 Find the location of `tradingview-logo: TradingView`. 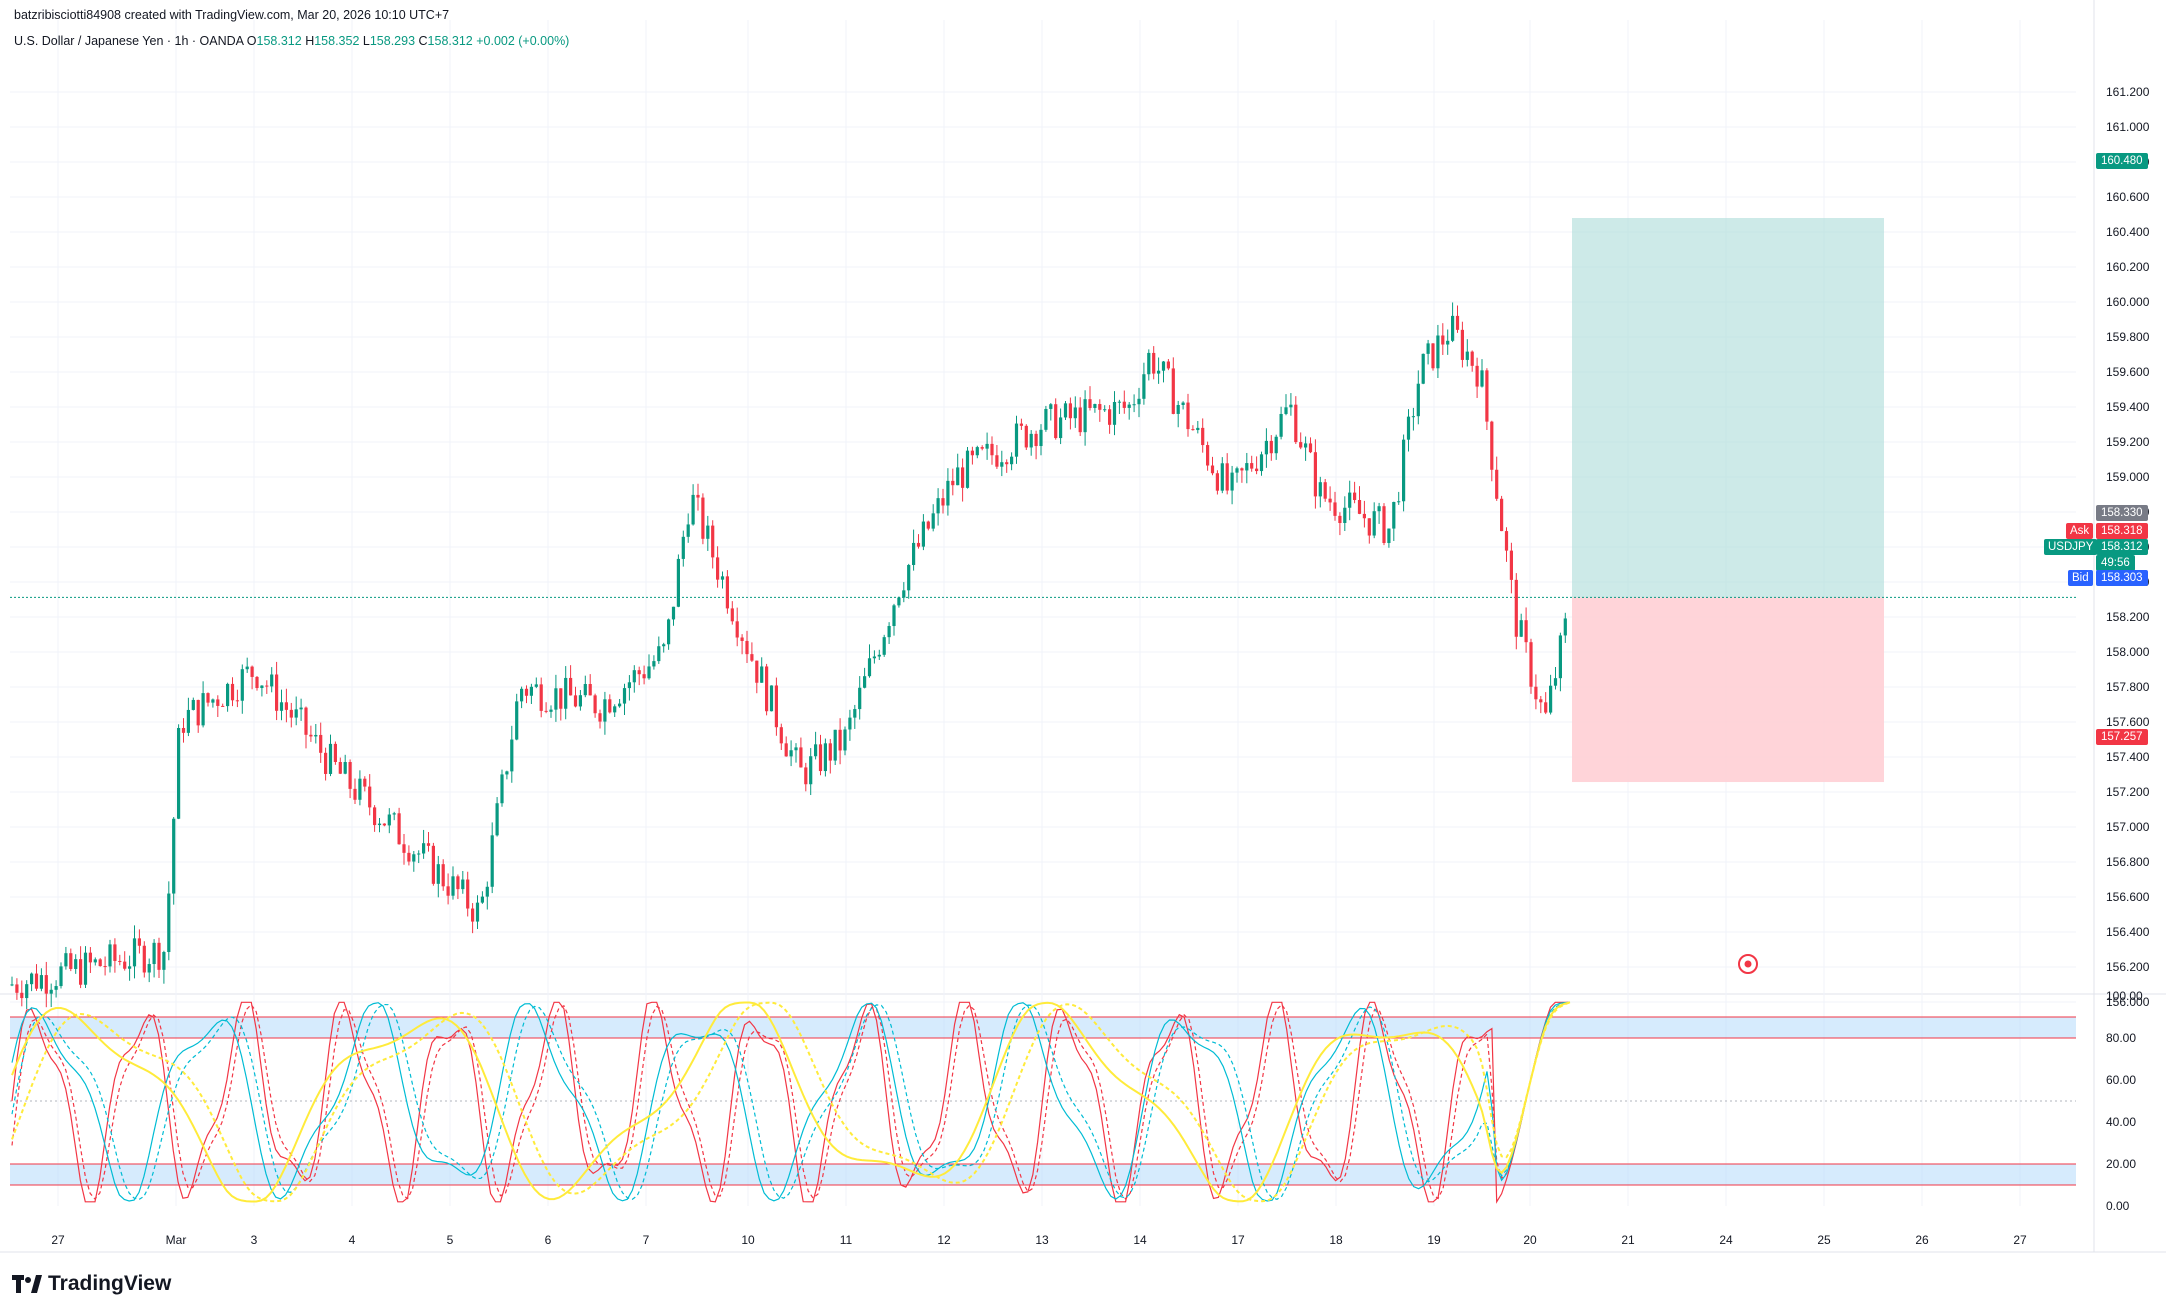

tradingview-logo: TradingView is located at coordinates (91, 1284).